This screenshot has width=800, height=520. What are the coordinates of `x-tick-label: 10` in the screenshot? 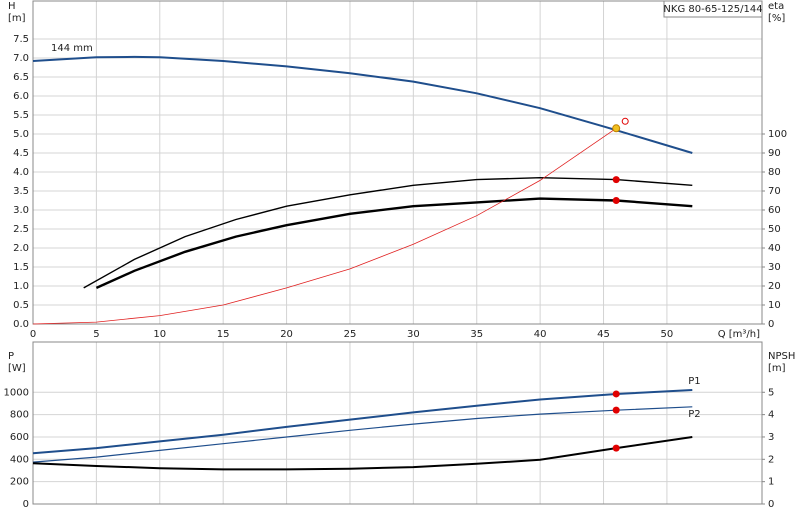 It's located at (159, 334).